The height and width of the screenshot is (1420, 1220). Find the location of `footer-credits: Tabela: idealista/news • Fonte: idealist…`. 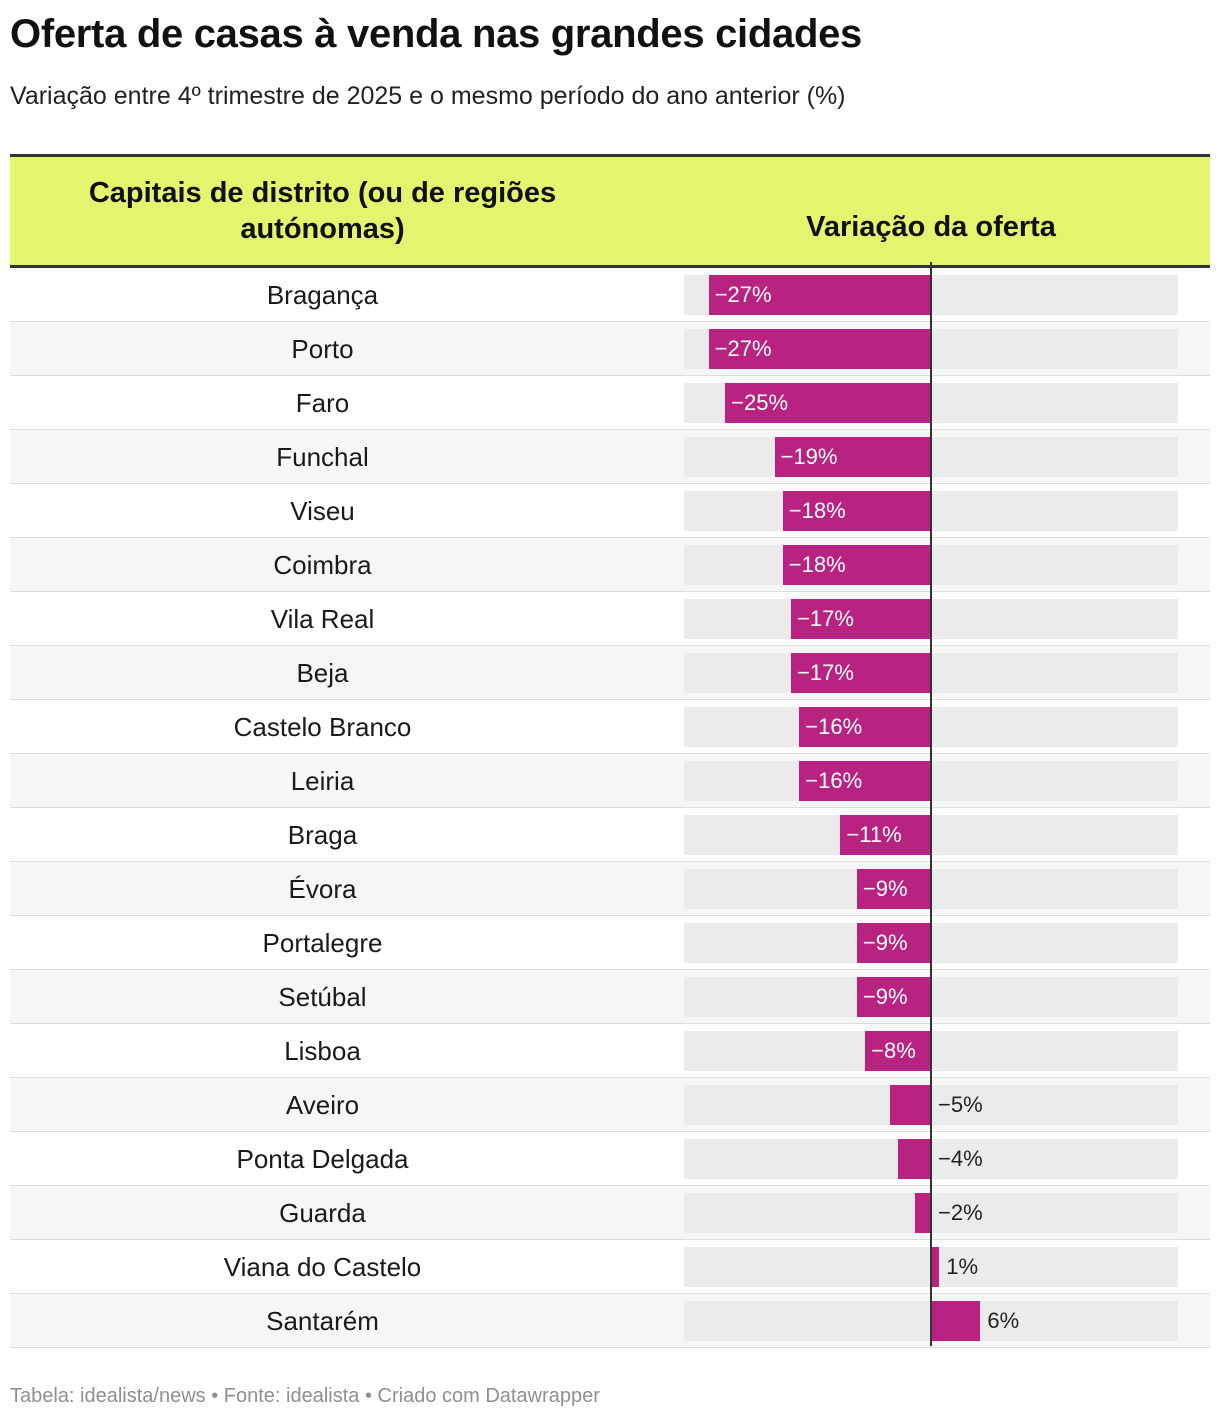

footer-credits: Tabela: idealista/news • Fonte: idealist… is located at coordinates (305, 1396).